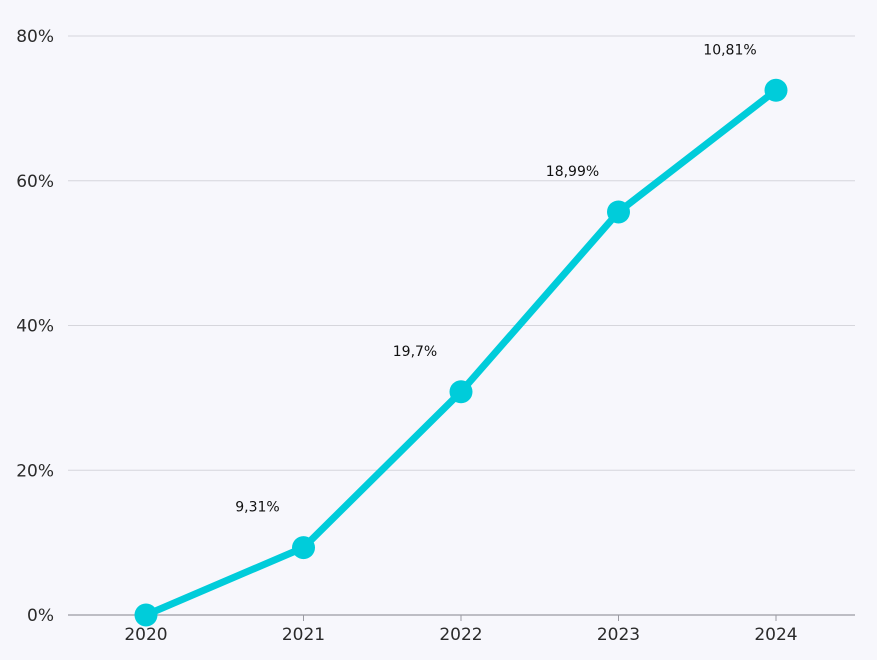 This screenshot has width=877, height=660. What do you see at coordinates (460, 635) in the screenshot?
I see `x-tick-label: 2022` at bounding box center [460, 635].